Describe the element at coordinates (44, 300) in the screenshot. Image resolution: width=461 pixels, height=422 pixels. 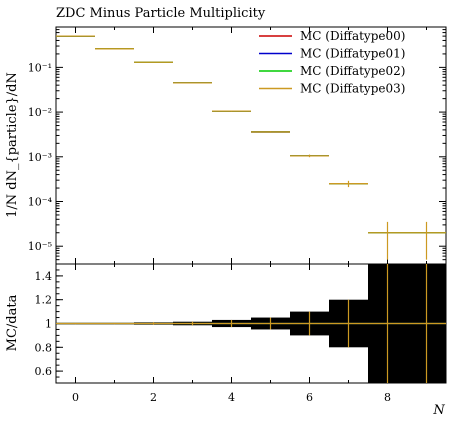
I see `ratio-y-tick-label: 1.2` at that location.